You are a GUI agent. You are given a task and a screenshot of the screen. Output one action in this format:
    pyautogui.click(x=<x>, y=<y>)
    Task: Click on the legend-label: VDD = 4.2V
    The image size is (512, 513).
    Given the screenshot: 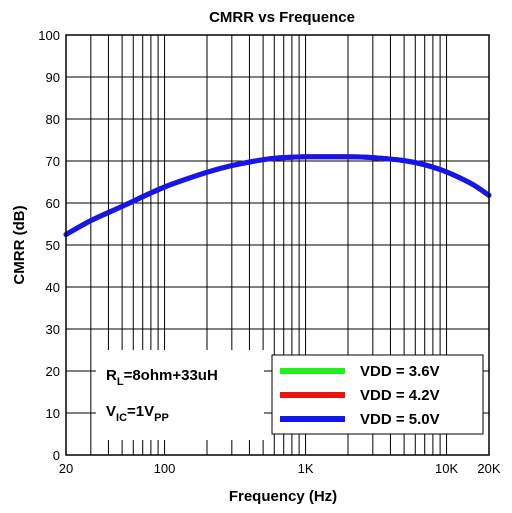 What is the action you would take?
    pyautogui.click(x=400, y=395)
    